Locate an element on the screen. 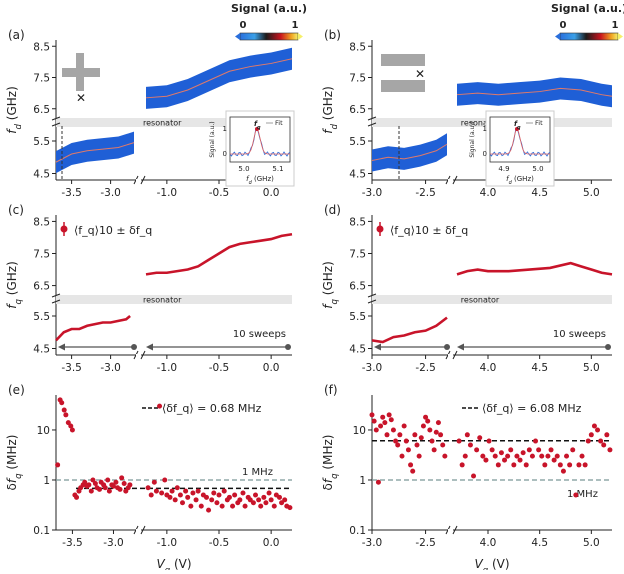  panel-b-inset: fq Fit 1 0 4.9 5.0 fd (GHz) Signal (a.u.) is located at coordinates (512, 148).